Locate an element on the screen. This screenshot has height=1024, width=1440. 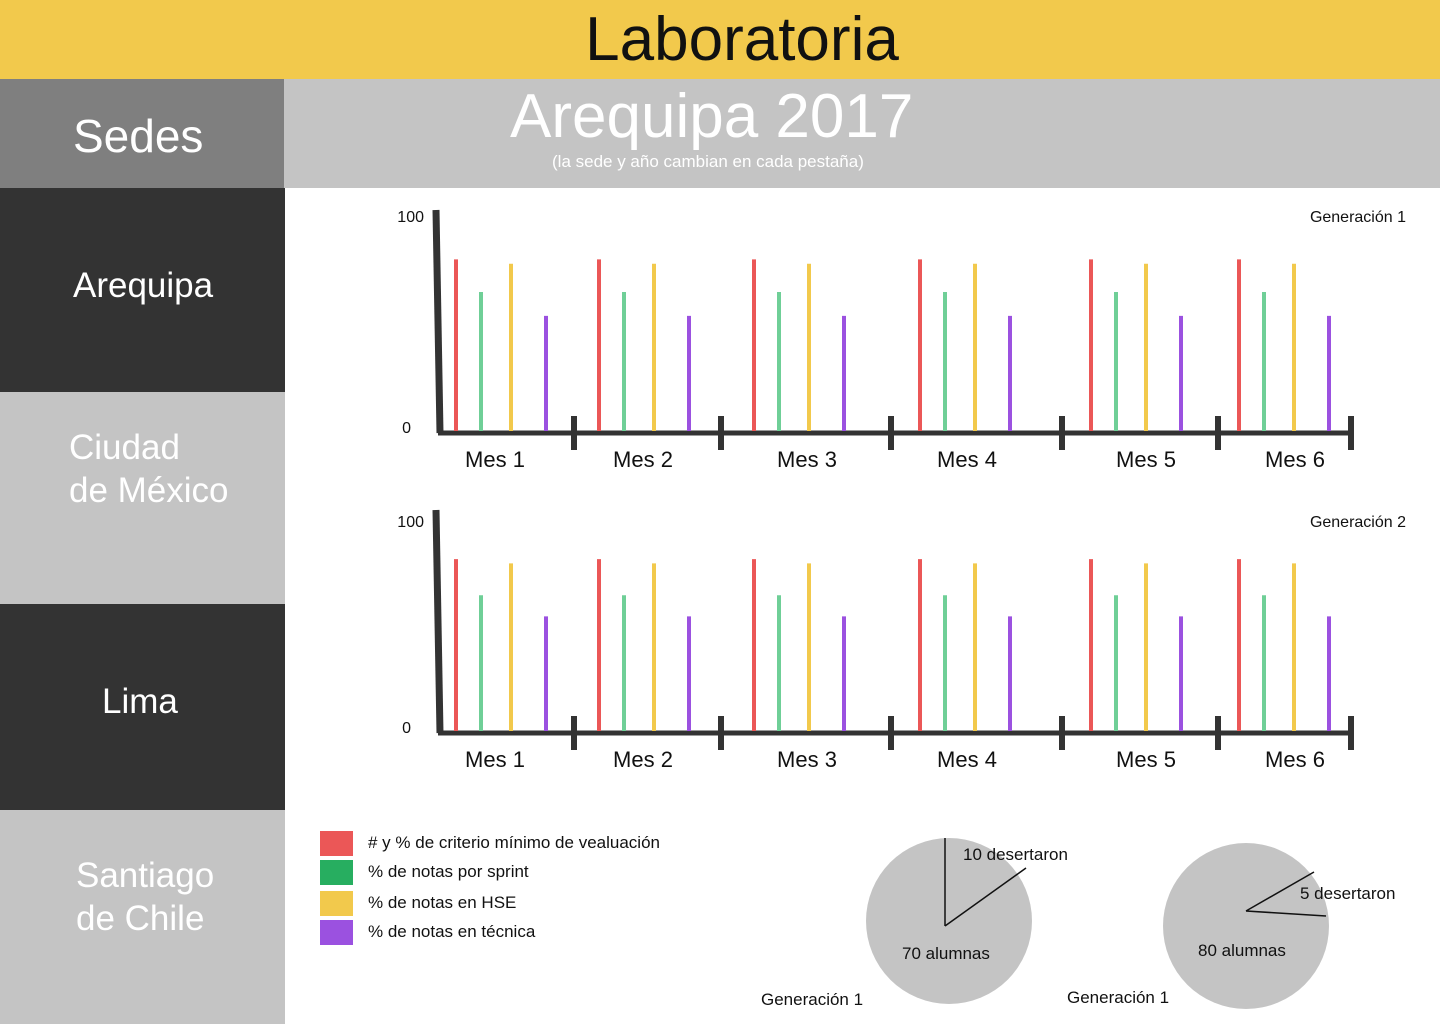
legend-label: % de notas en técnica is located at coordinates (452, 931).